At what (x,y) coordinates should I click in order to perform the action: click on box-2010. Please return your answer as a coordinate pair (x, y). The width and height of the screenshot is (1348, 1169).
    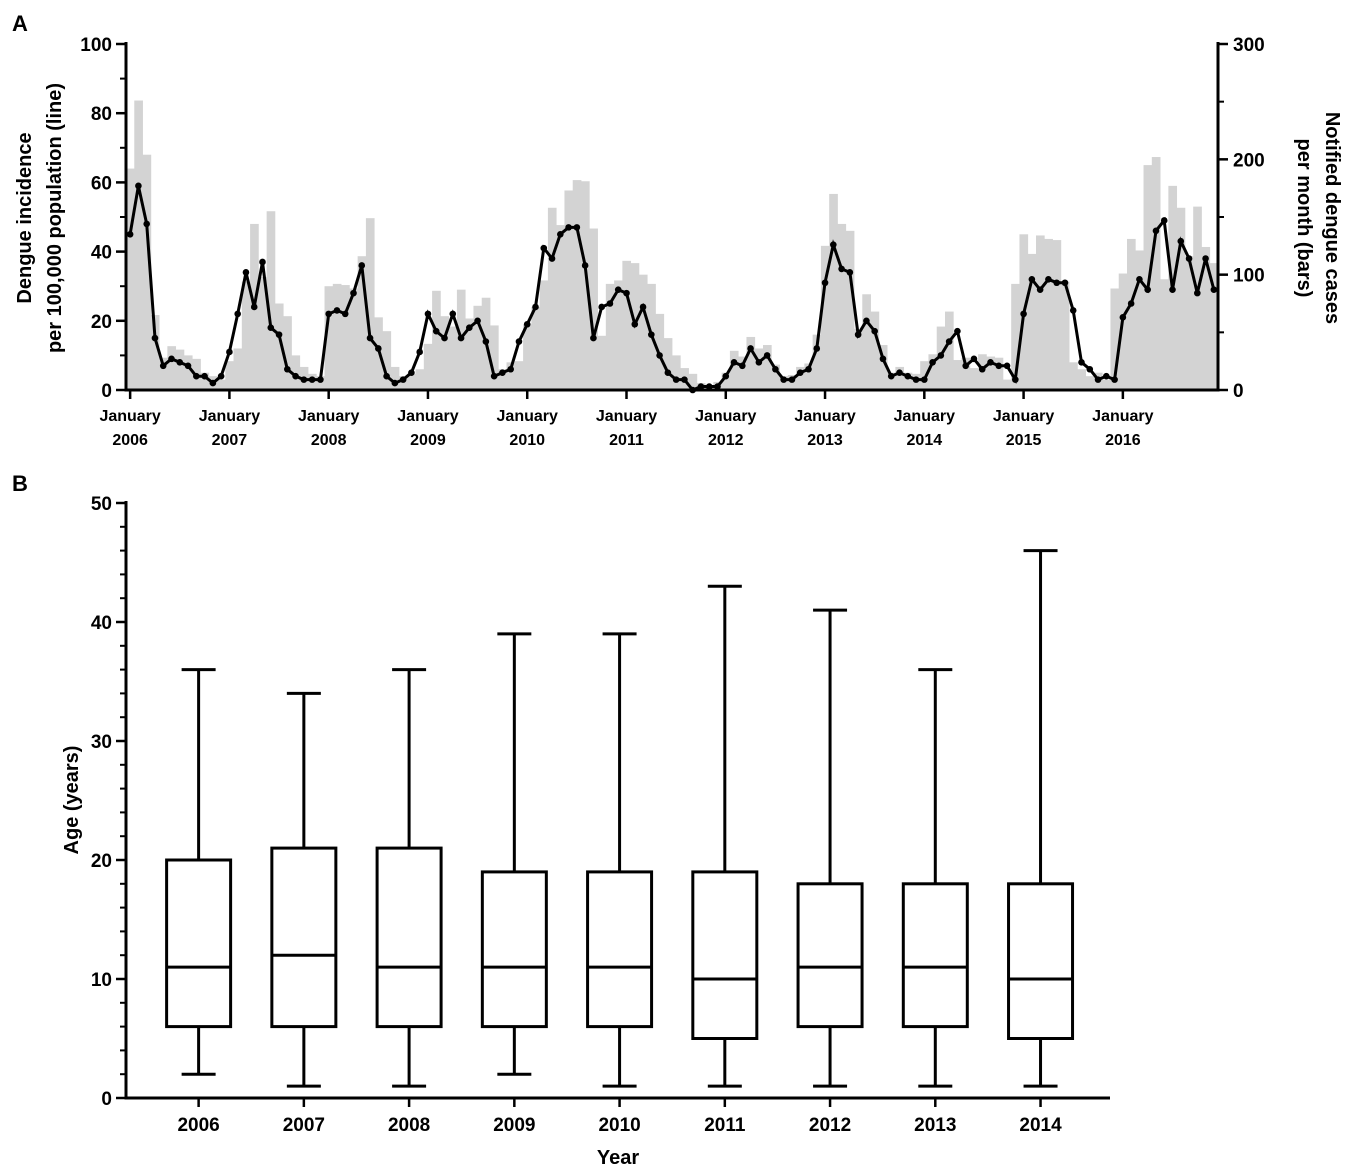
    Looking at the image, I should click on (620, 860).